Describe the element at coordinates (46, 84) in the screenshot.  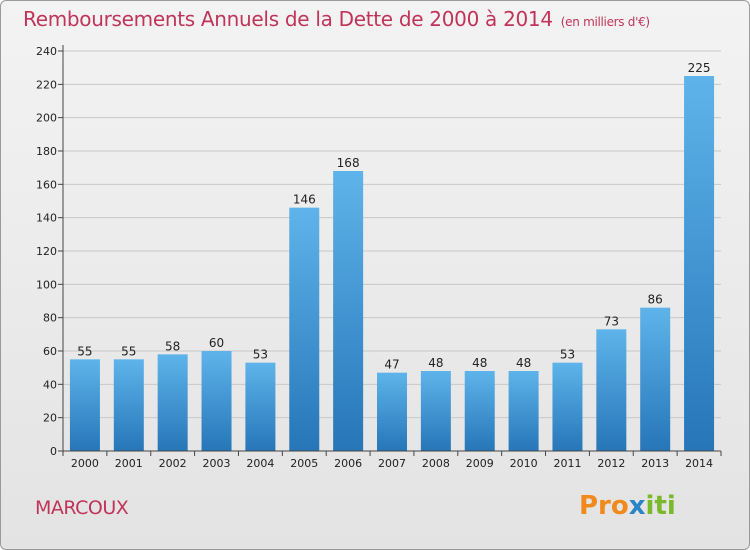
I see `y-tick-label: 220` at that location.